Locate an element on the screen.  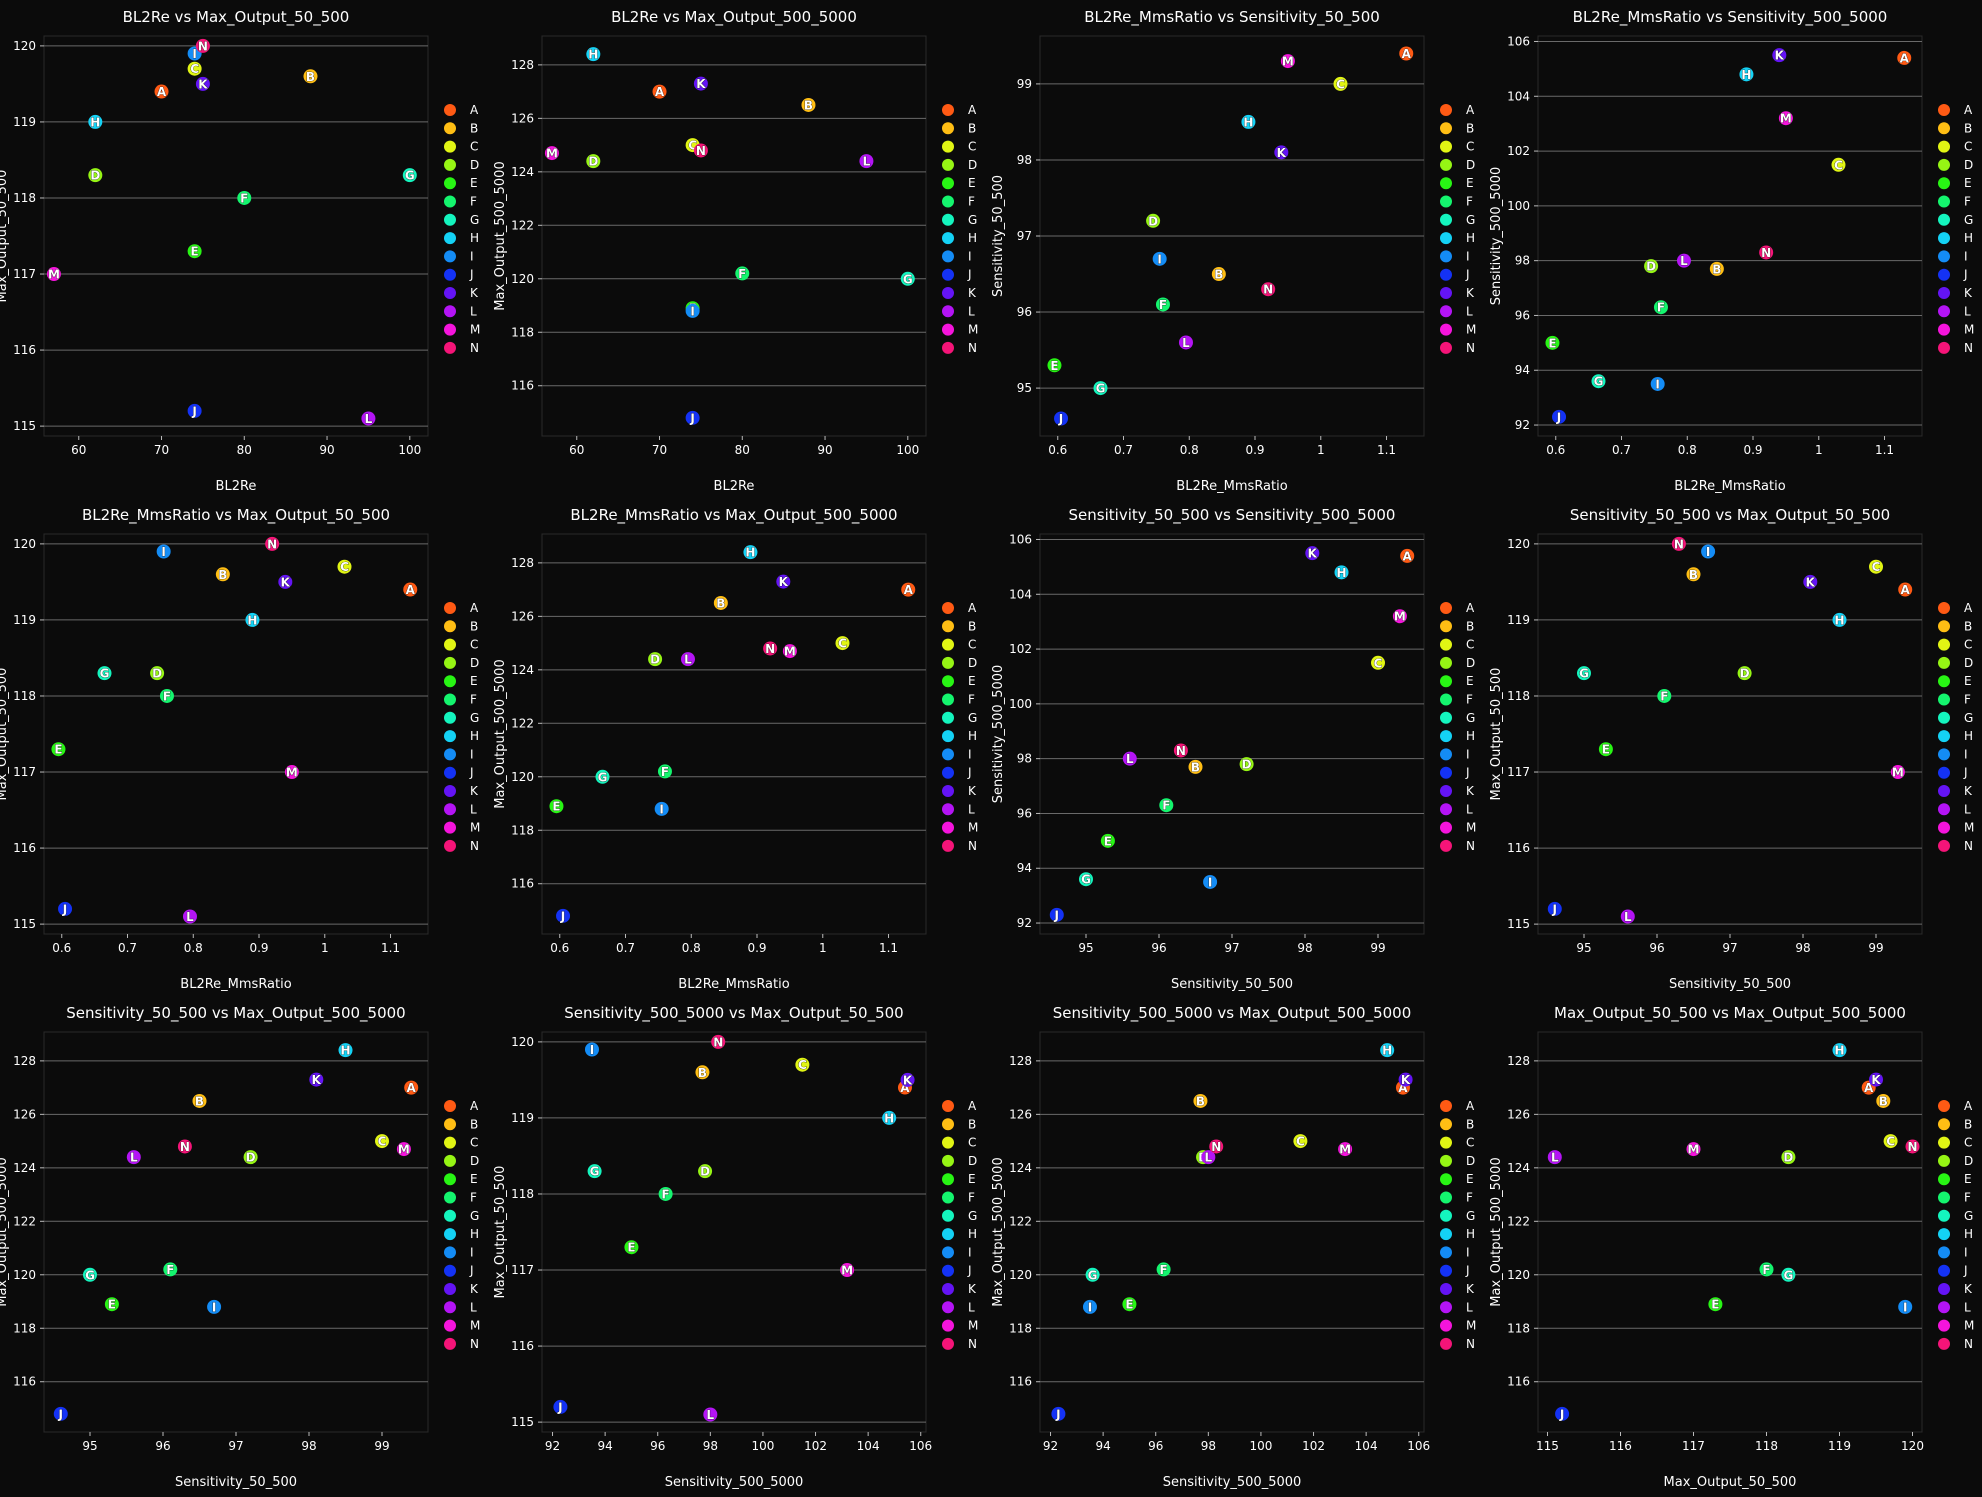
data-point-f: F is located at coordinates (742, 273).